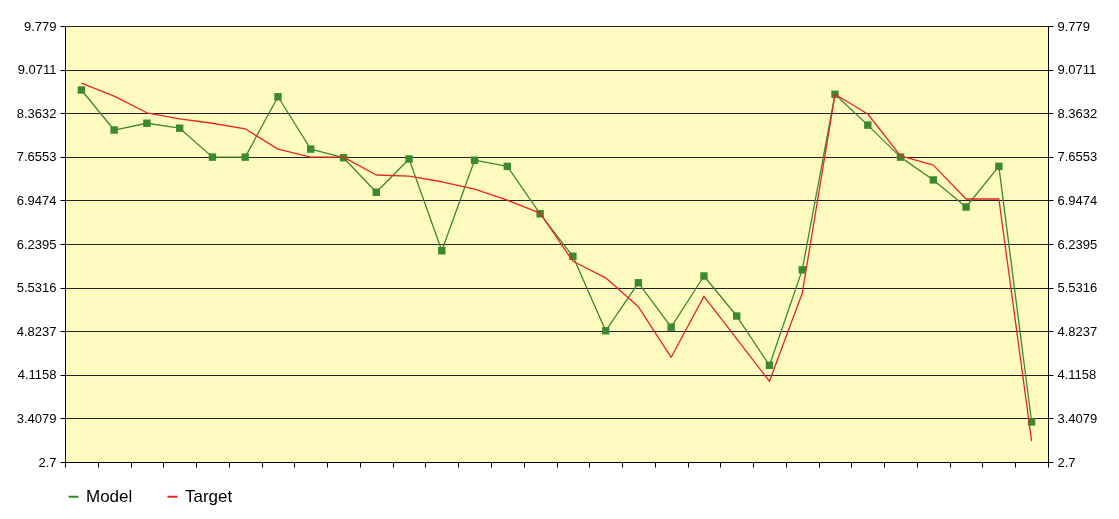 The image size is (1119, 519). Describe the element at coordinates (1077, 200) in the screenshot. I see `y2-tick-label: 6.9474` at that location.